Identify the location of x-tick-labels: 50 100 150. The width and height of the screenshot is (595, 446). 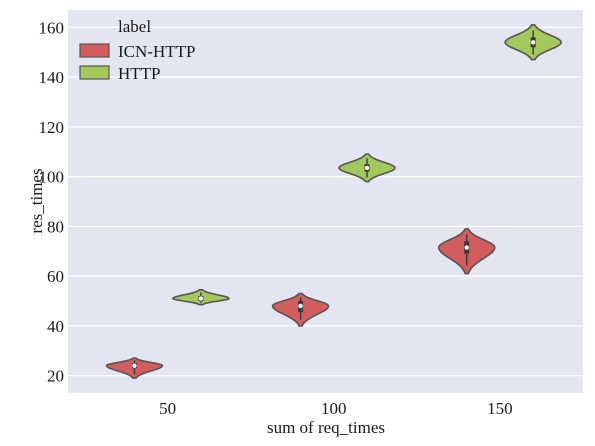
(336, 408).